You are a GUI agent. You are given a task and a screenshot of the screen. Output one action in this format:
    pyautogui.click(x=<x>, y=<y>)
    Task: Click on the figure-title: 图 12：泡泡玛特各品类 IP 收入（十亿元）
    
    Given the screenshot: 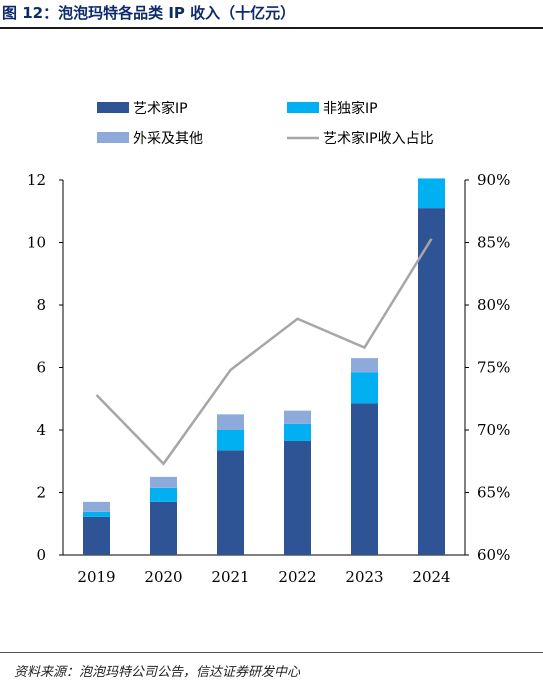 What is the action you would take?
    pyautogui.click(x=149, y=13)
    